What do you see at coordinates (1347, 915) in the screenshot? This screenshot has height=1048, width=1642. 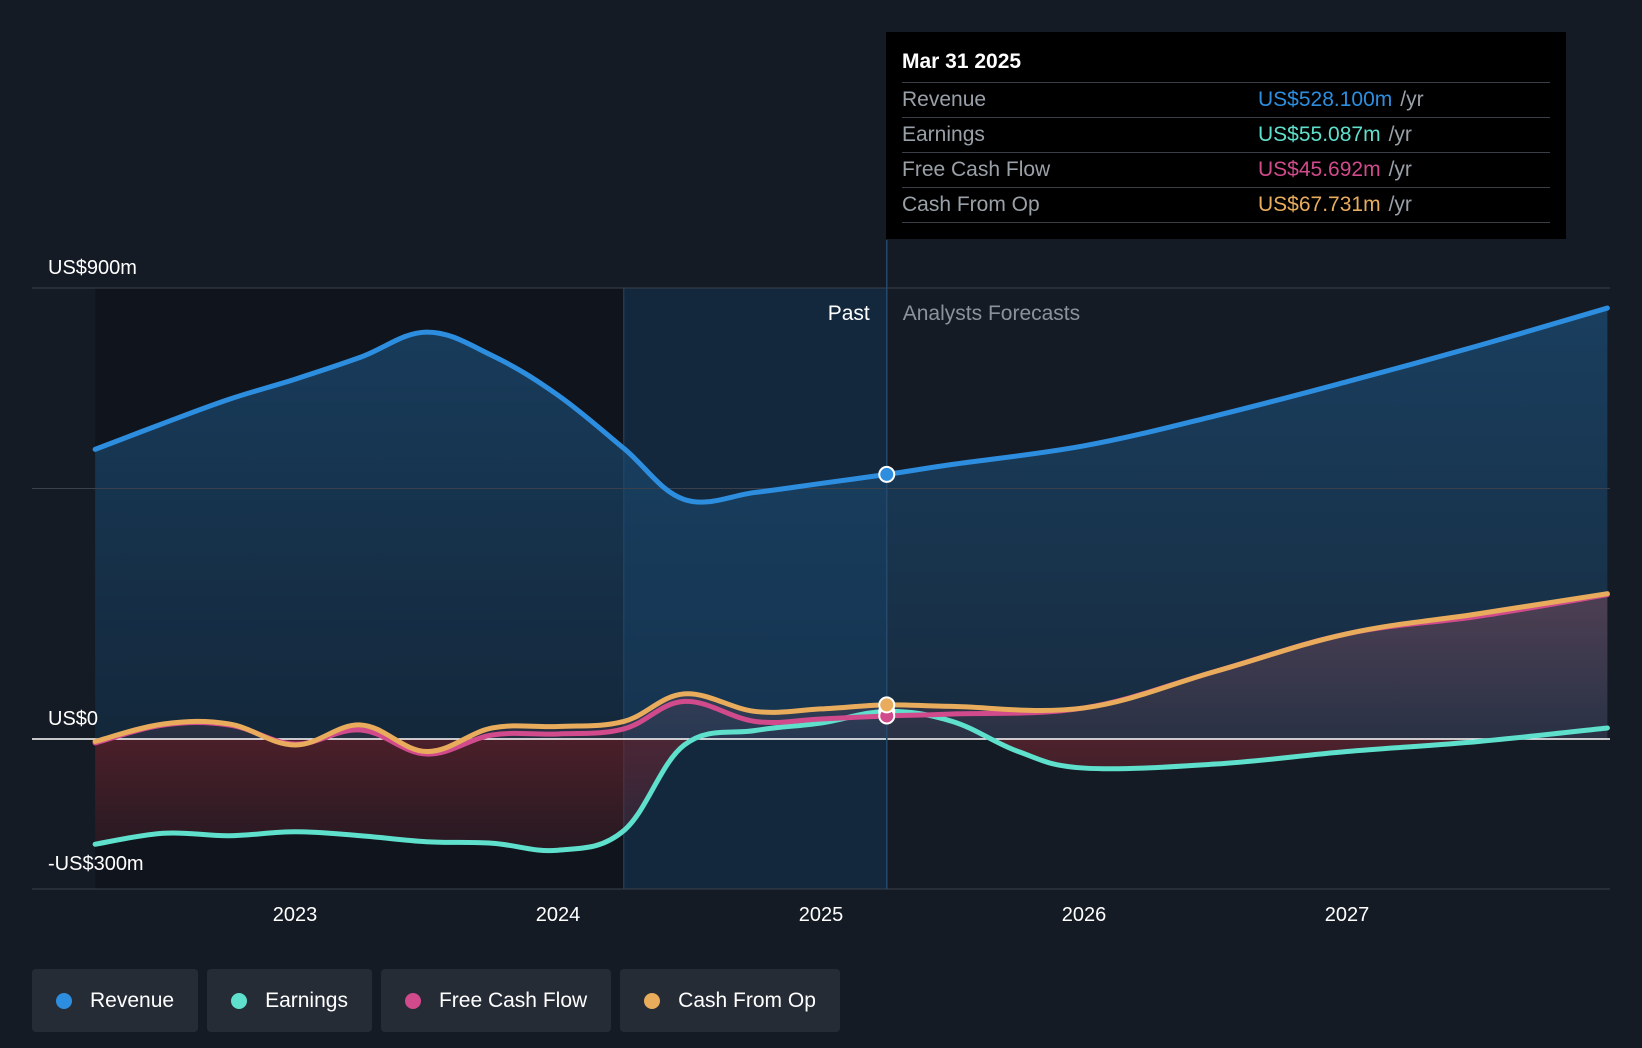 I see `x-tick-label: 2027` at bounding box center [1347, 915].